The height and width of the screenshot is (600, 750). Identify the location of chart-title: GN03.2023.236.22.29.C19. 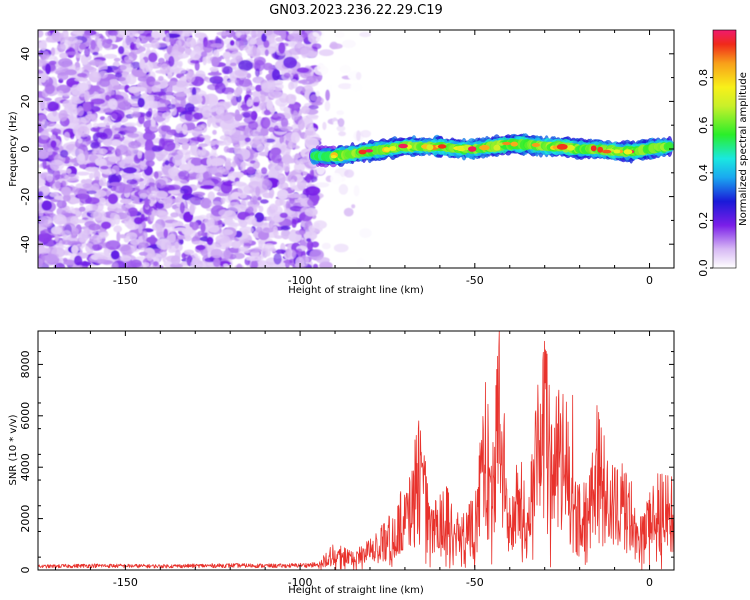
(356, 10).